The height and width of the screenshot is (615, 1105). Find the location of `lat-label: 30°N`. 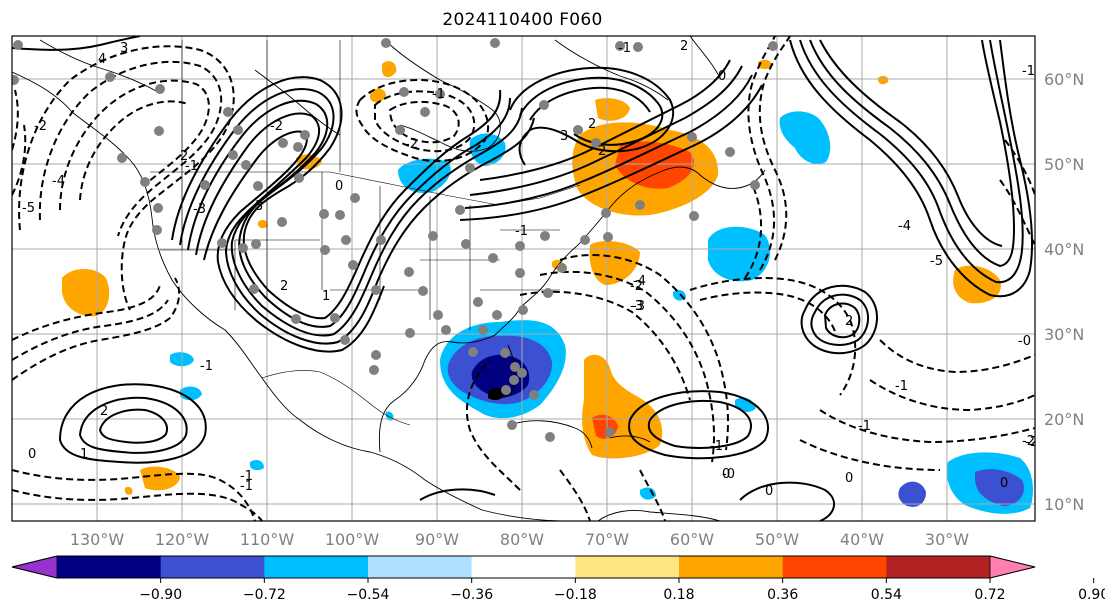

lat-label: 30°N is located at coordinates (1064, 334).